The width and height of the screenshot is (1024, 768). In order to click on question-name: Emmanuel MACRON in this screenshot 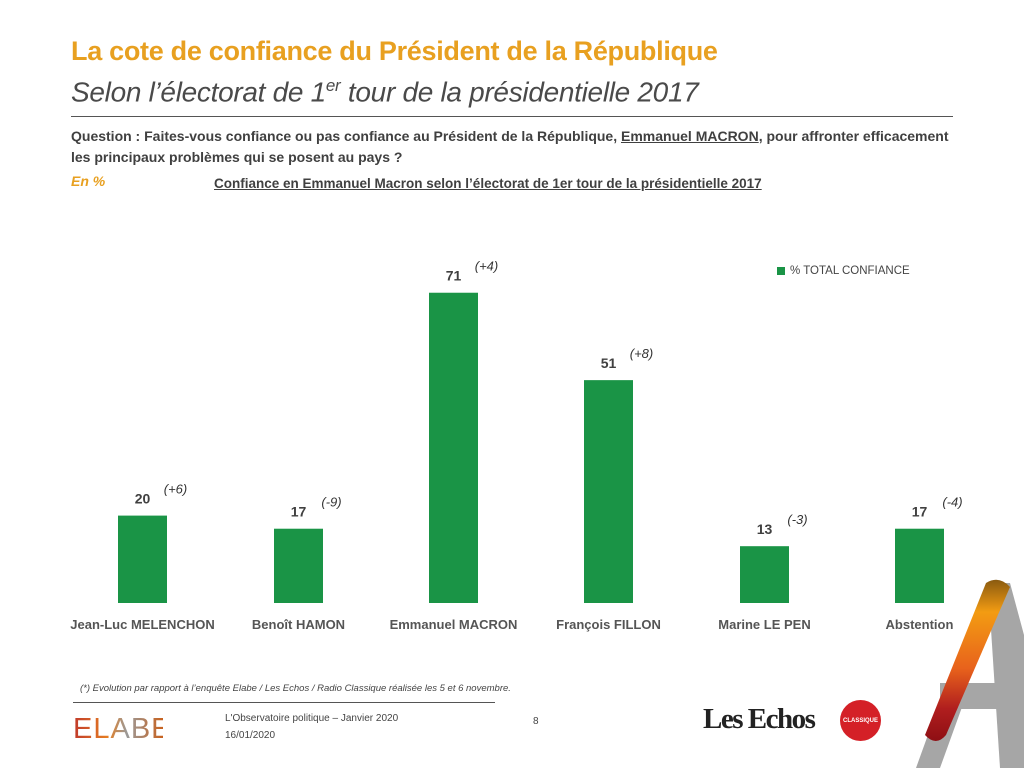, I will do `click(690, 136)`.